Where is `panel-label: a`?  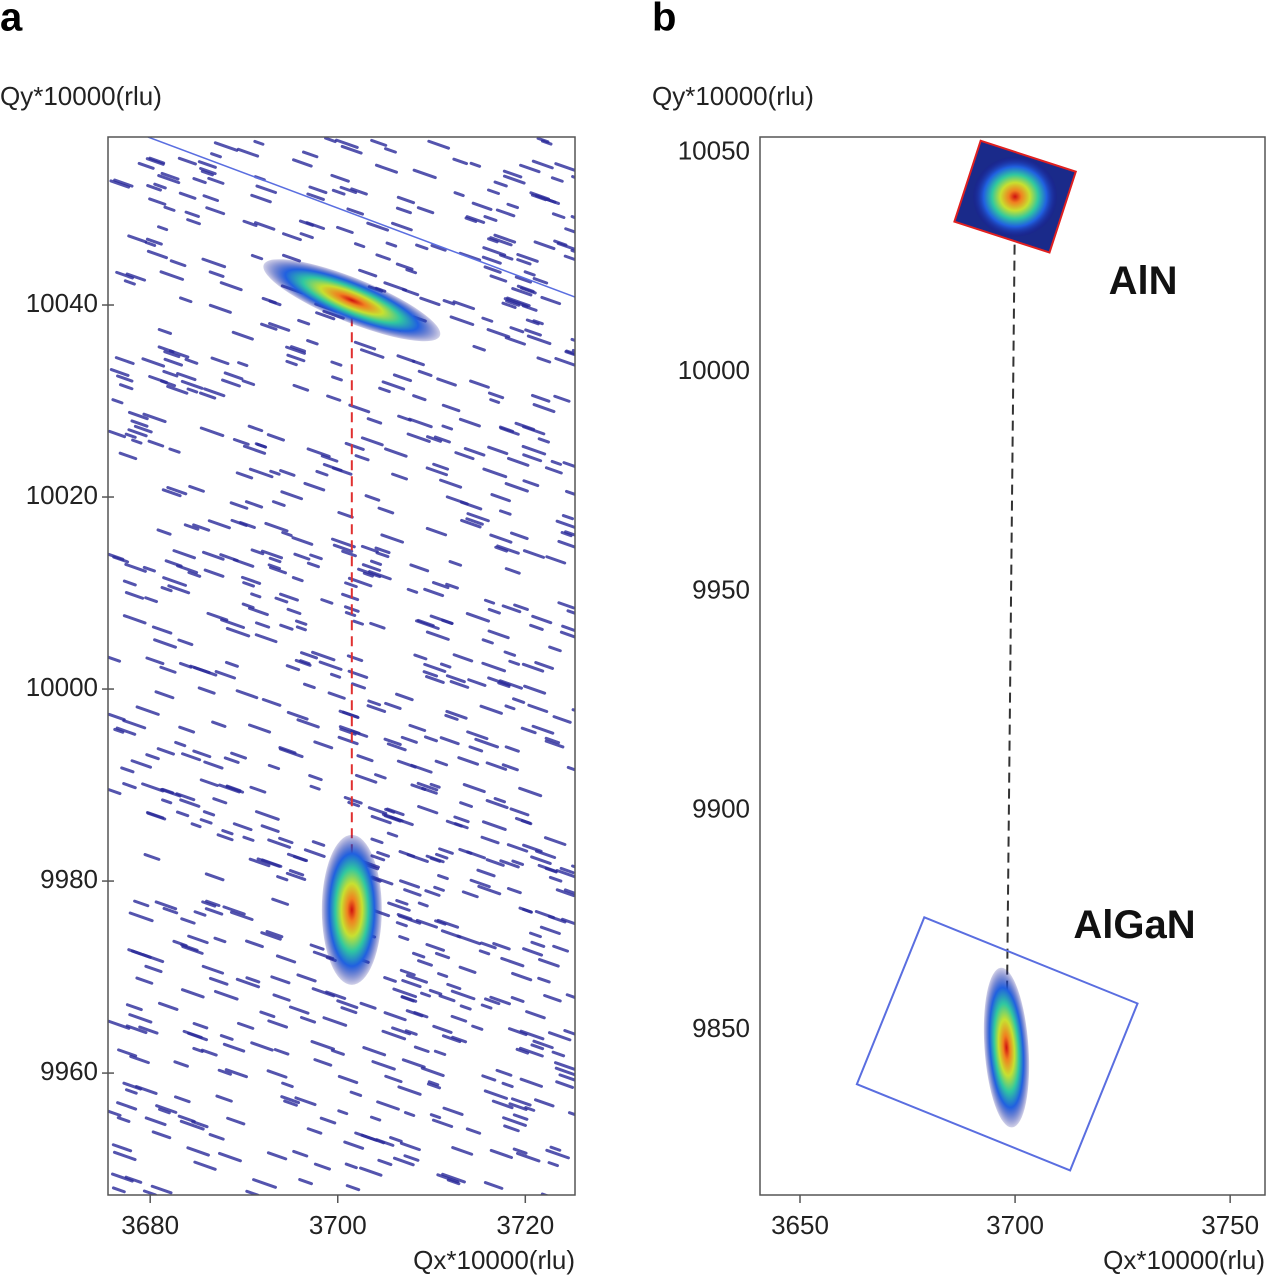
panel-label: a is located at coordinates (11, 20).